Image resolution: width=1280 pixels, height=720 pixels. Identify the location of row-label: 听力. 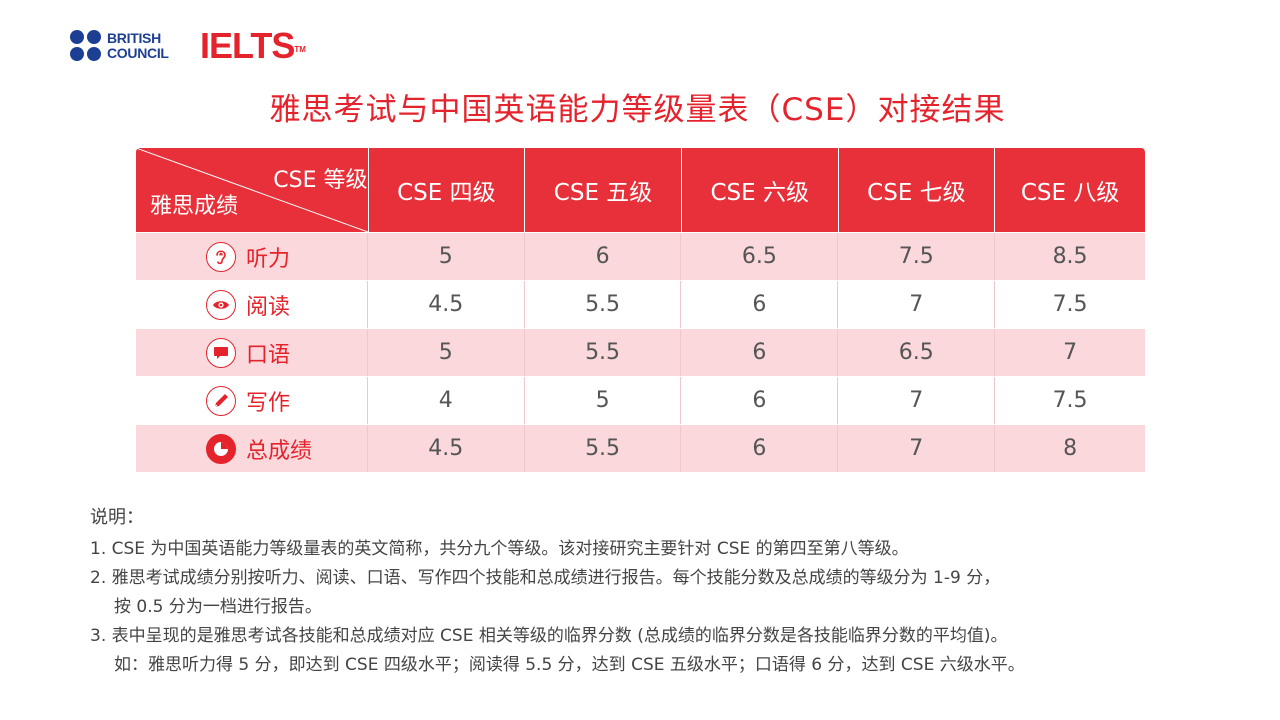
(268, 259).